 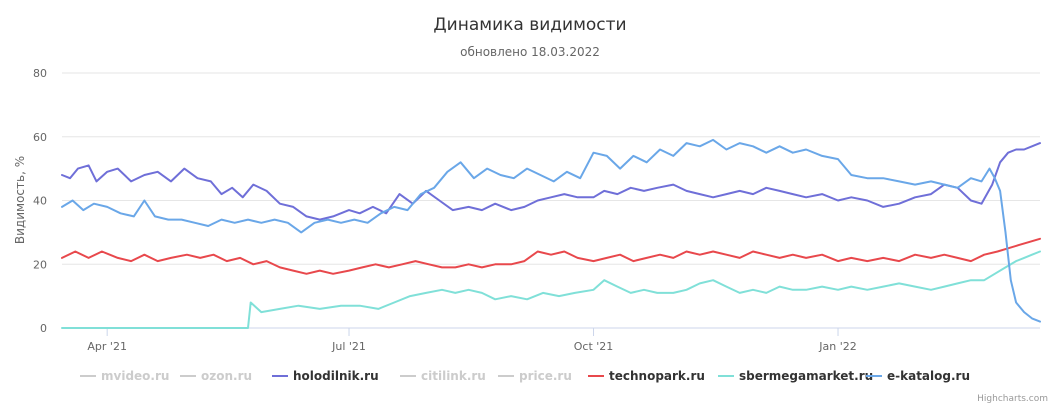 I want to click on legend-item-citilink-ru: citilink.ru, so click(x=443, y=376).